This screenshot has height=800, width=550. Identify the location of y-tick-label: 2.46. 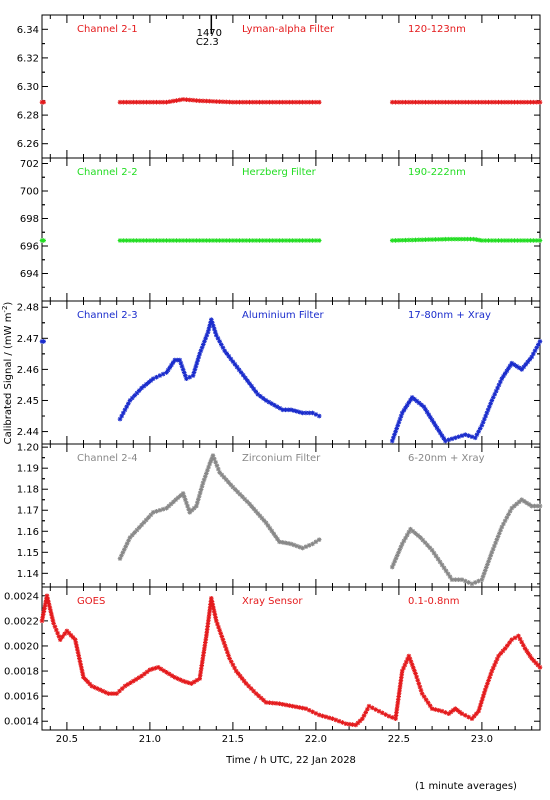
(28, 370).